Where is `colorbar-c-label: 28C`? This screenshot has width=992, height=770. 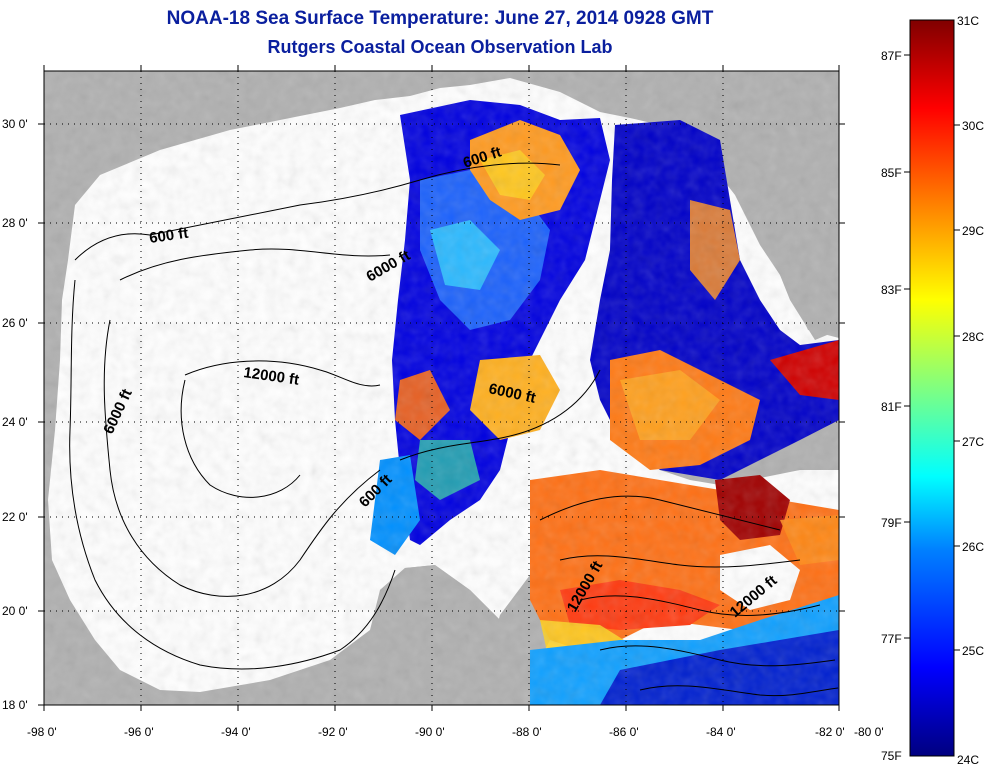 colorbar-c-label: 28C is located at coordinates (973, 337).